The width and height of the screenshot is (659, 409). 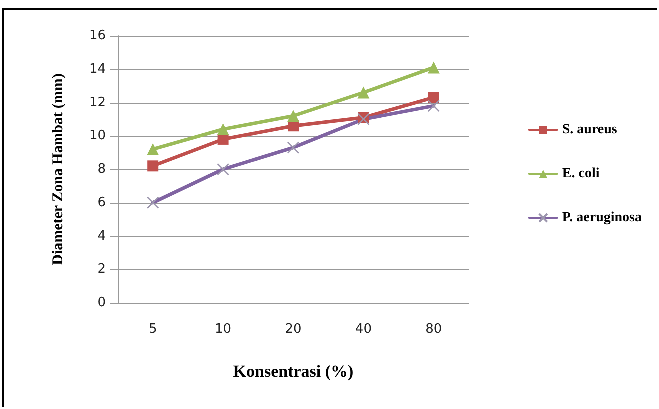 I want to click on y-tick-label: 8, so click(x=102, y=169).